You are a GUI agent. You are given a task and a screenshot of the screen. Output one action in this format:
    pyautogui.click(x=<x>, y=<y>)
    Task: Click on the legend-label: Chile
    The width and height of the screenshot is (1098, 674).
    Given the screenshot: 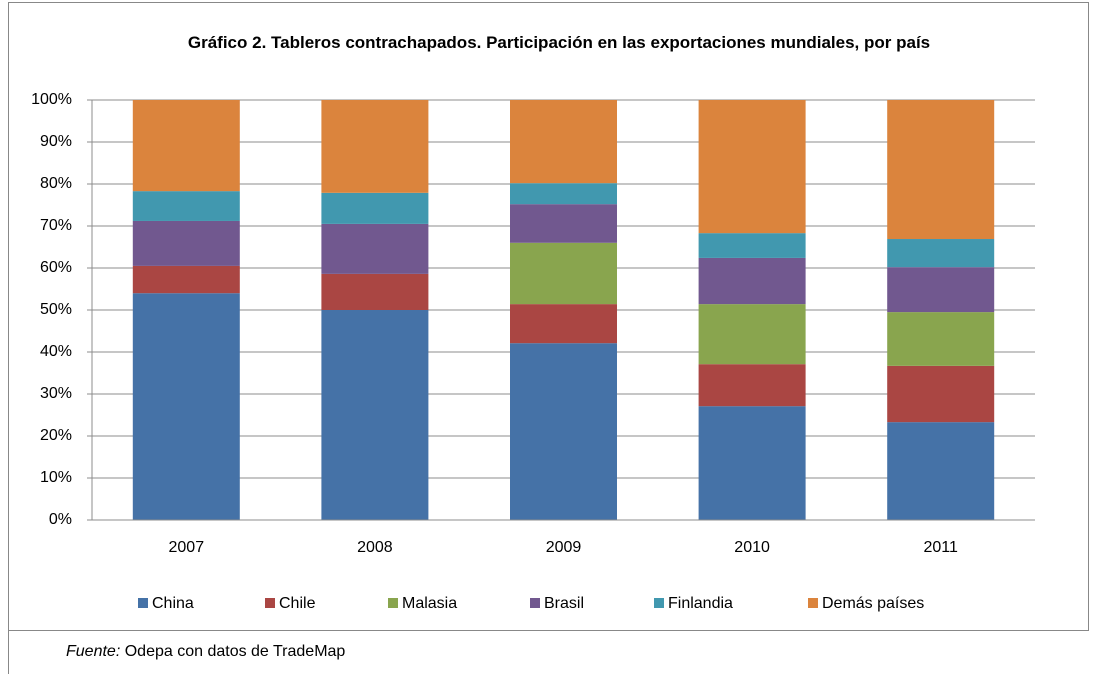 What is the action you would take?
    pyautogui.click(x=297, y=603)
    